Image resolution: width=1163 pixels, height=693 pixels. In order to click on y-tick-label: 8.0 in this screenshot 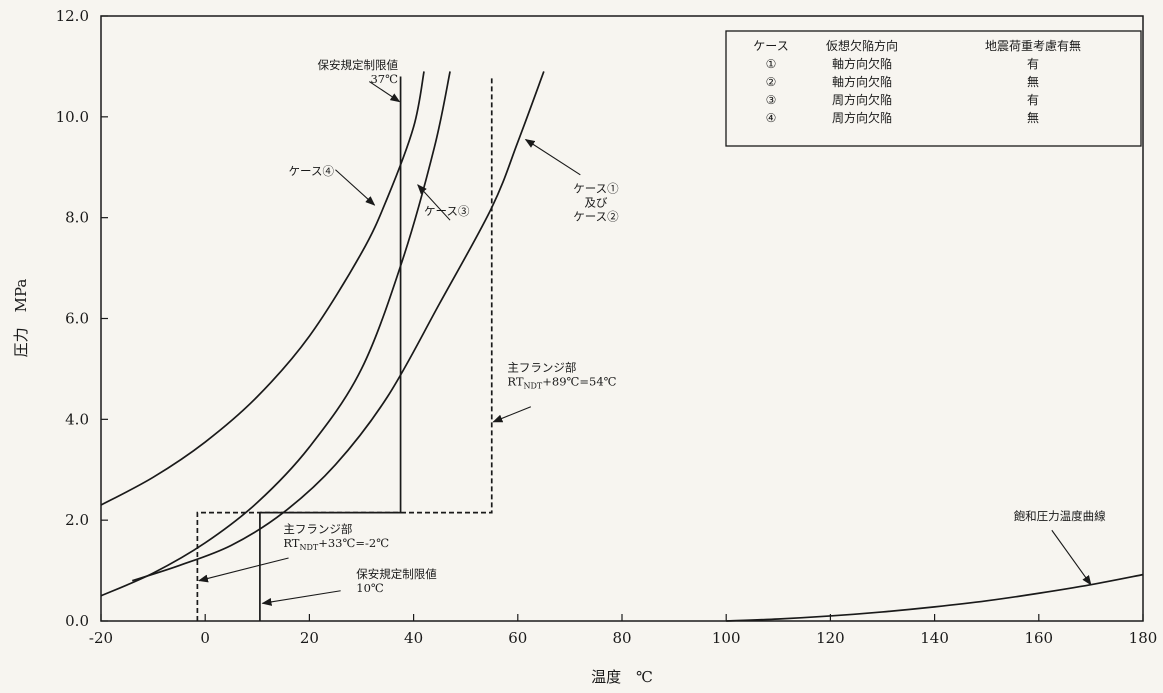, I will do `click(77, 218)`.